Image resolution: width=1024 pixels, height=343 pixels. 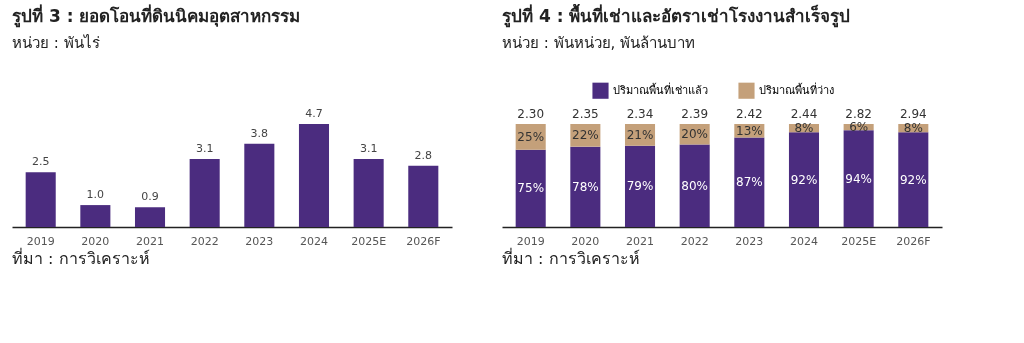 I want to click on data-label: 0.9, so click(x=150, y=197).